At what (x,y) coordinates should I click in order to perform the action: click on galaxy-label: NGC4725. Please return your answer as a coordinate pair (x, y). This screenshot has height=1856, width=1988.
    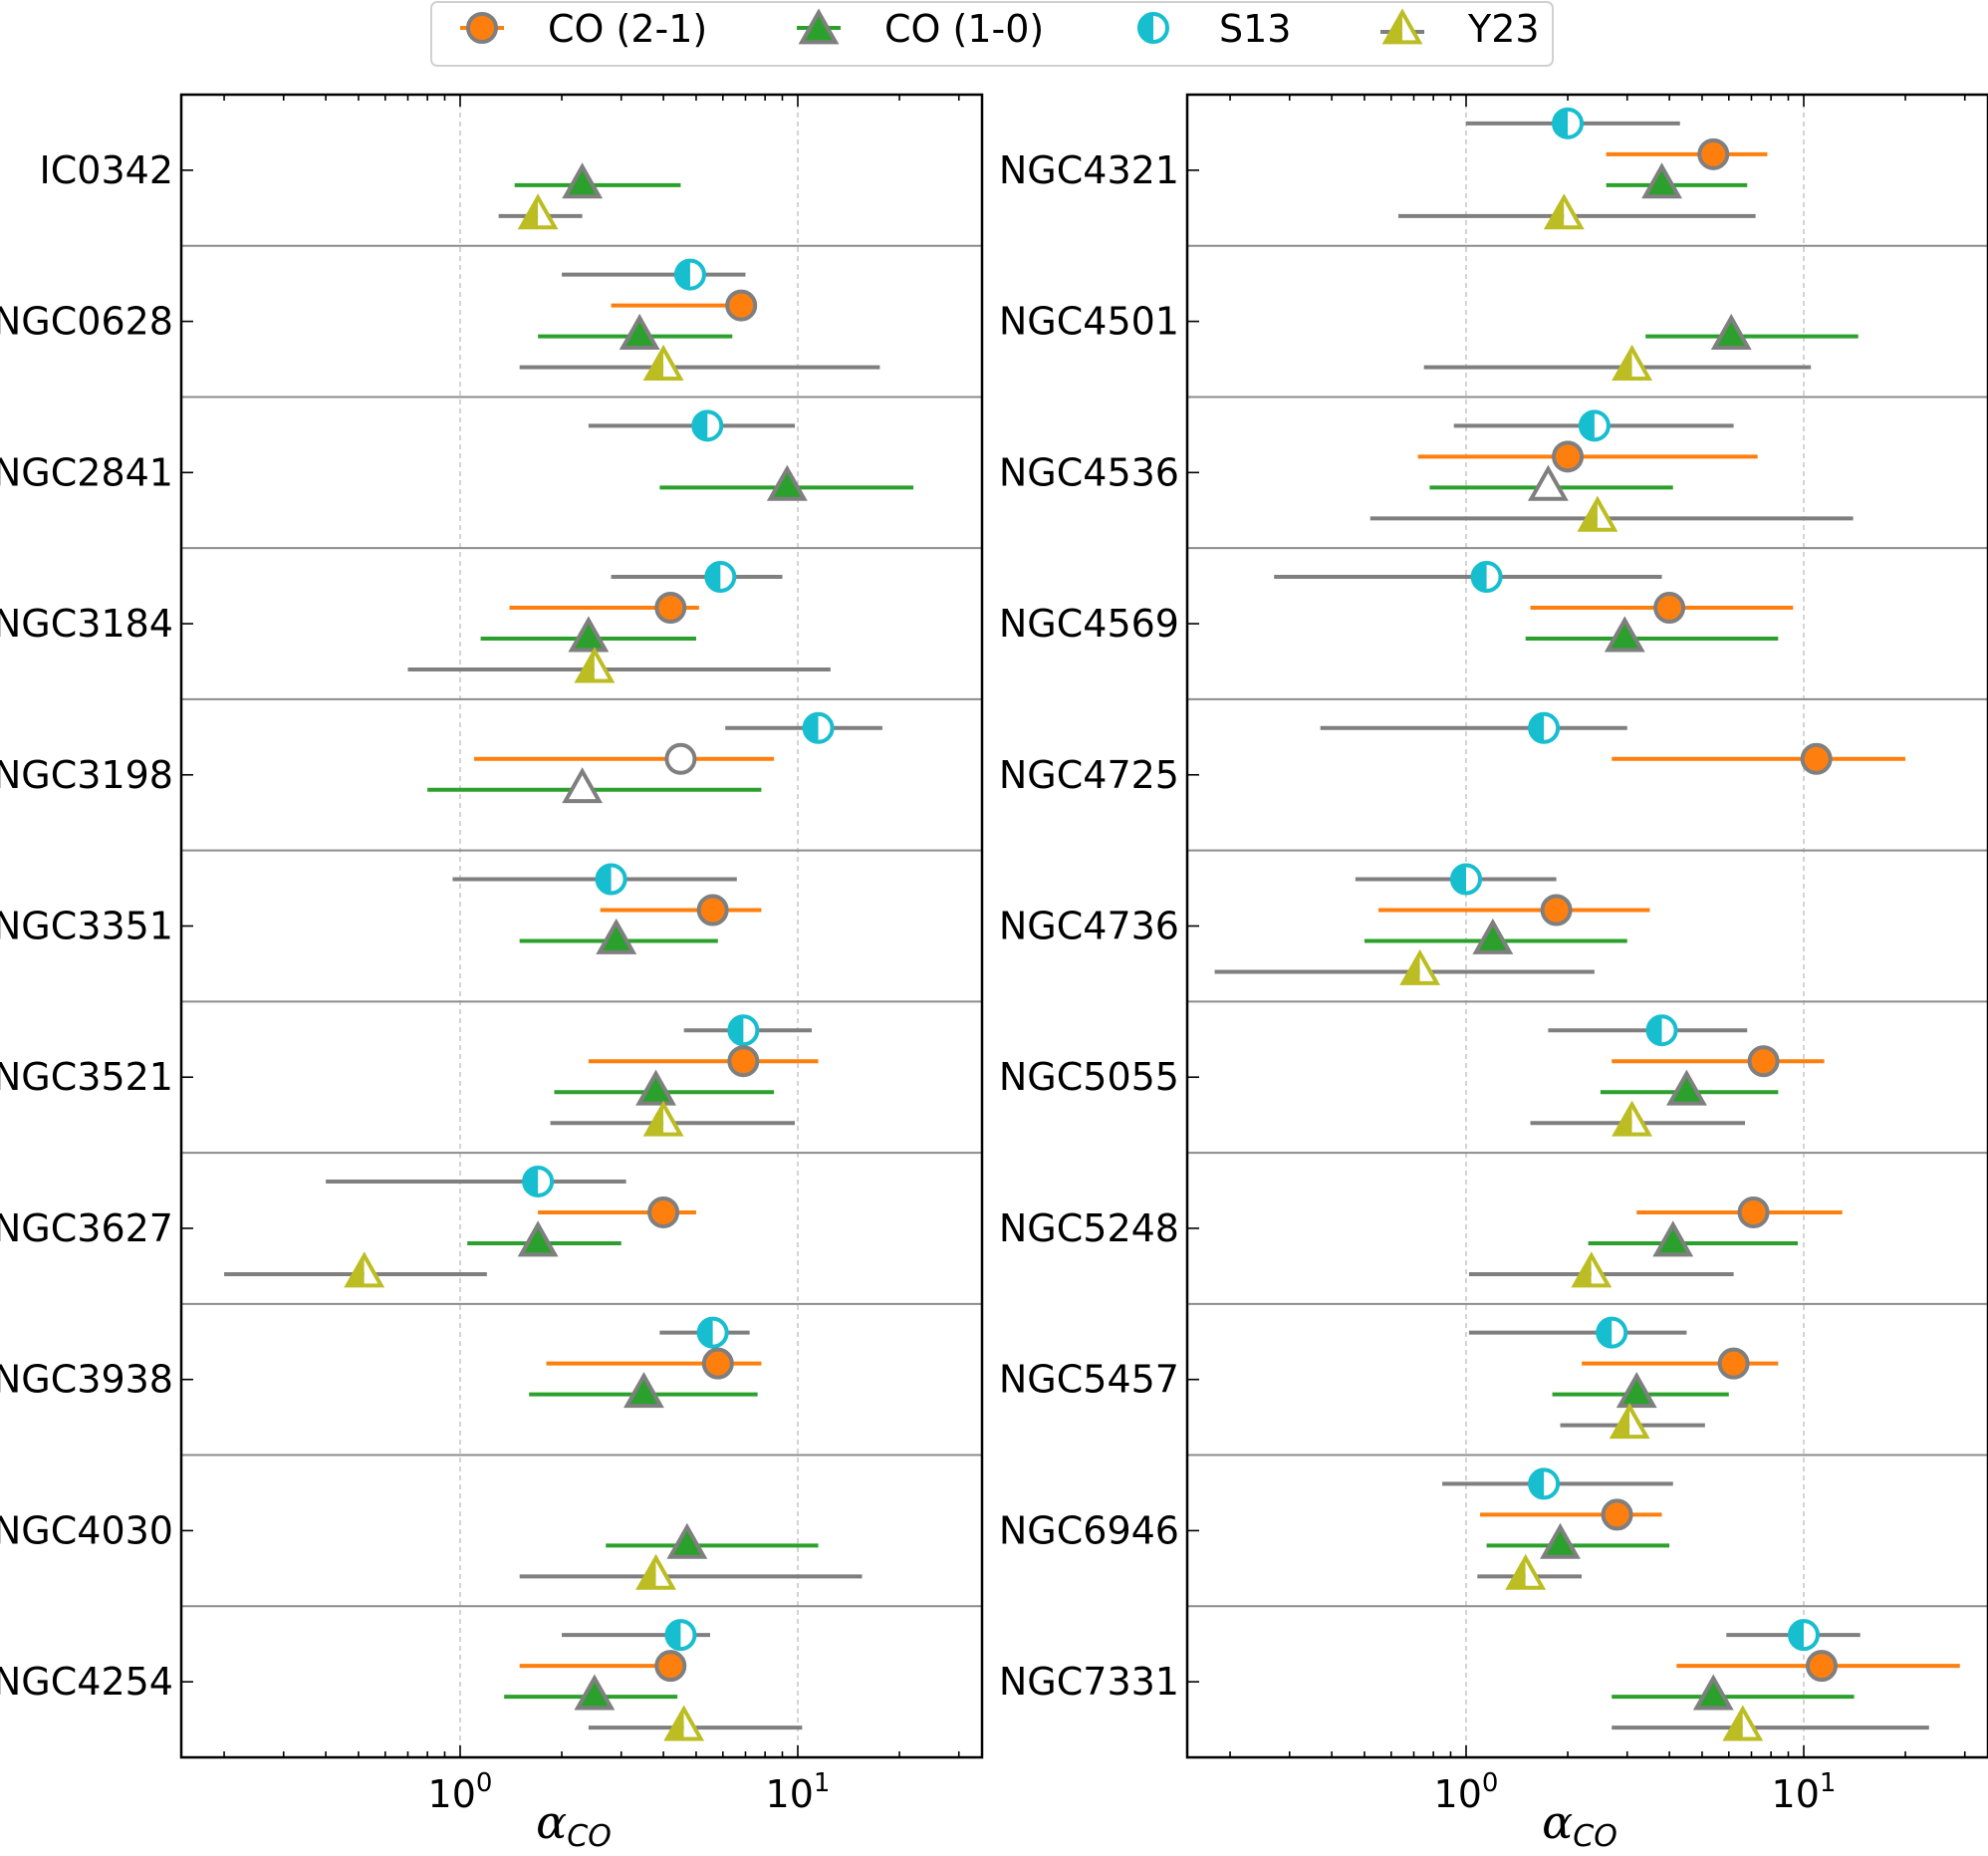
    Looking at the image, I should click on (1089, 775).